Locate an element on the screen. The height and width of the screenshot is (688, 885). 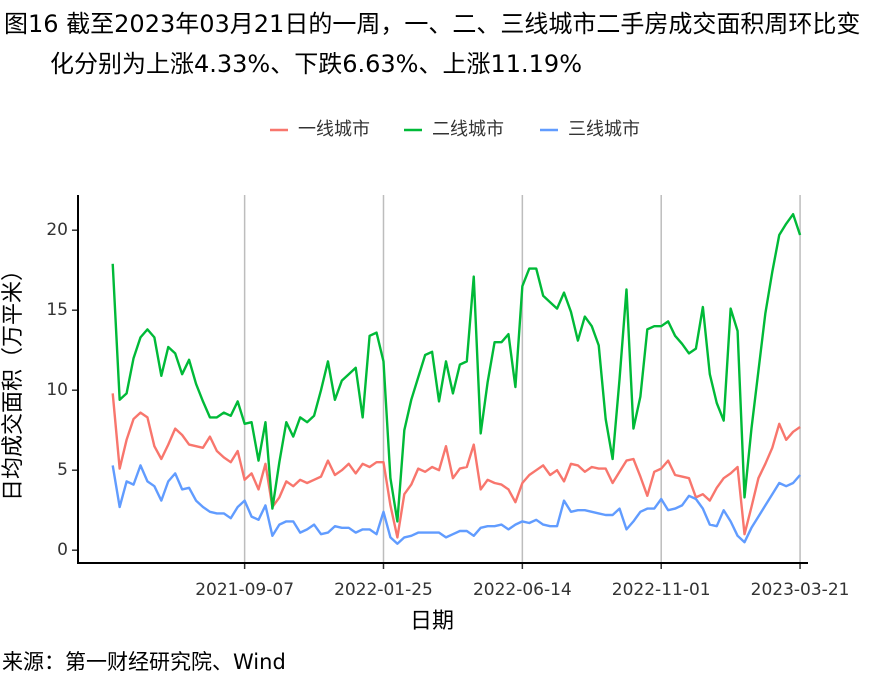
y-tick-label: 10 is located at coordinates (57, 390).